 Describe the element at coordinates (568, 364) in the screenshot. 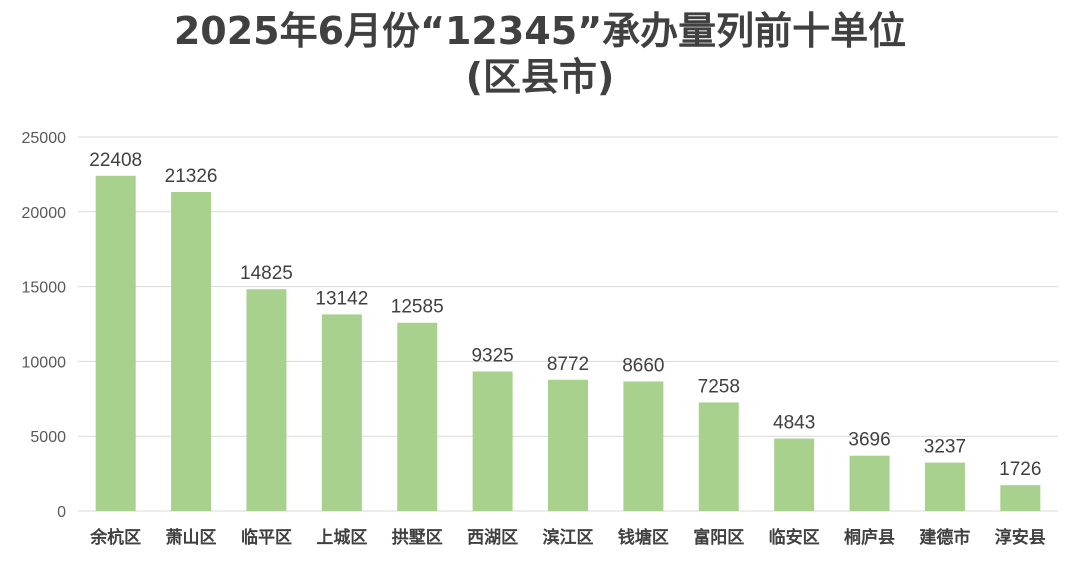

I see `data-label-6: 8772` at that location.